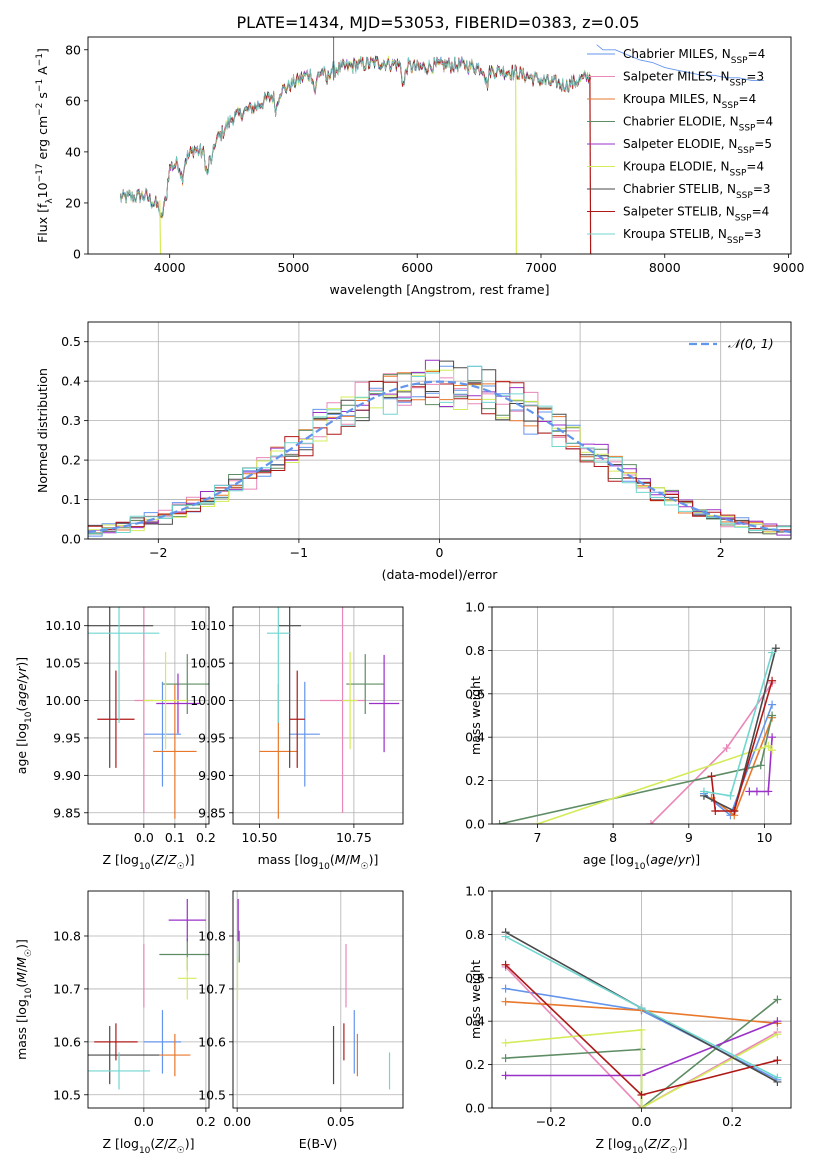 This screenshot has width=819, height=1170. What do you see at coordinates (721, 552) in the screenshot?
I see `x-tick-label: 2` at bounding box center [721, 552].